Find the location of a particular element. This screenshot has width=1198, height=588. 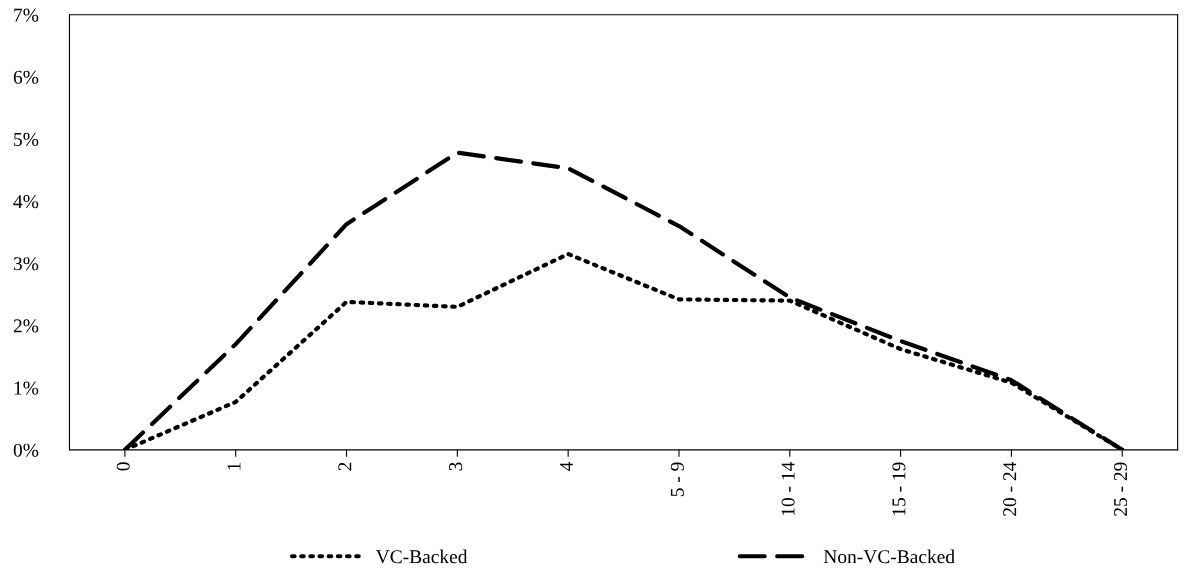

x-tick-label: 25 - 29 is located at coordinates (1121, 489).